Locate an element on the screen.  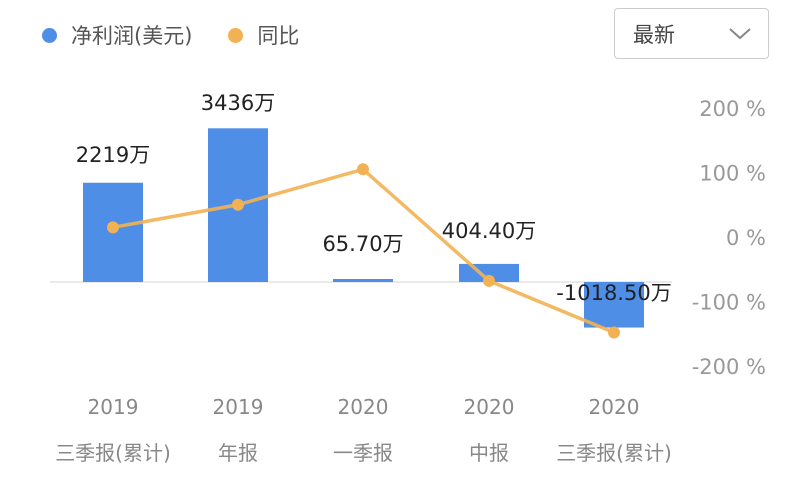
legend-item-net-profit: 净利润(美元) is located at coordinates (117, 35).